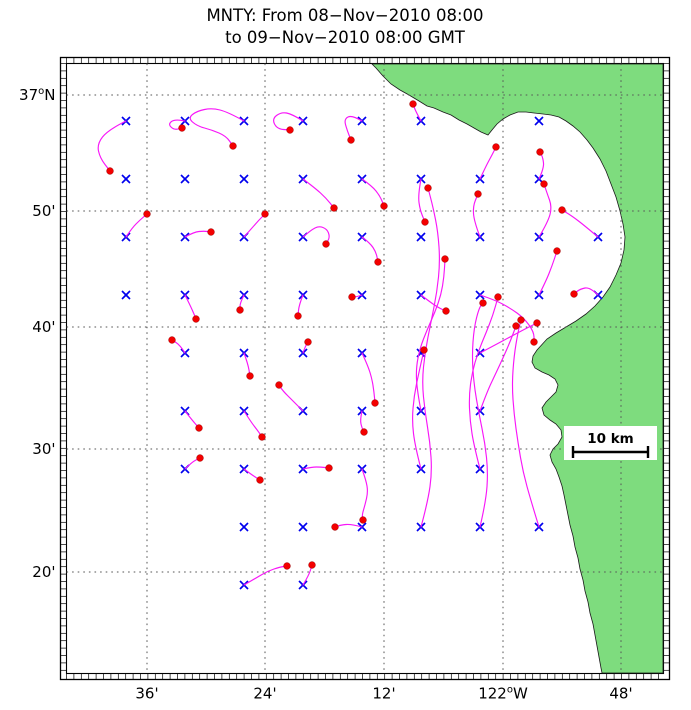 This screenshot has height=710, width=691. What do you see at coordinates (43, 449) in the screenshot?
I see `lat-tick-label: 30'` at bounding box center [43, 449].